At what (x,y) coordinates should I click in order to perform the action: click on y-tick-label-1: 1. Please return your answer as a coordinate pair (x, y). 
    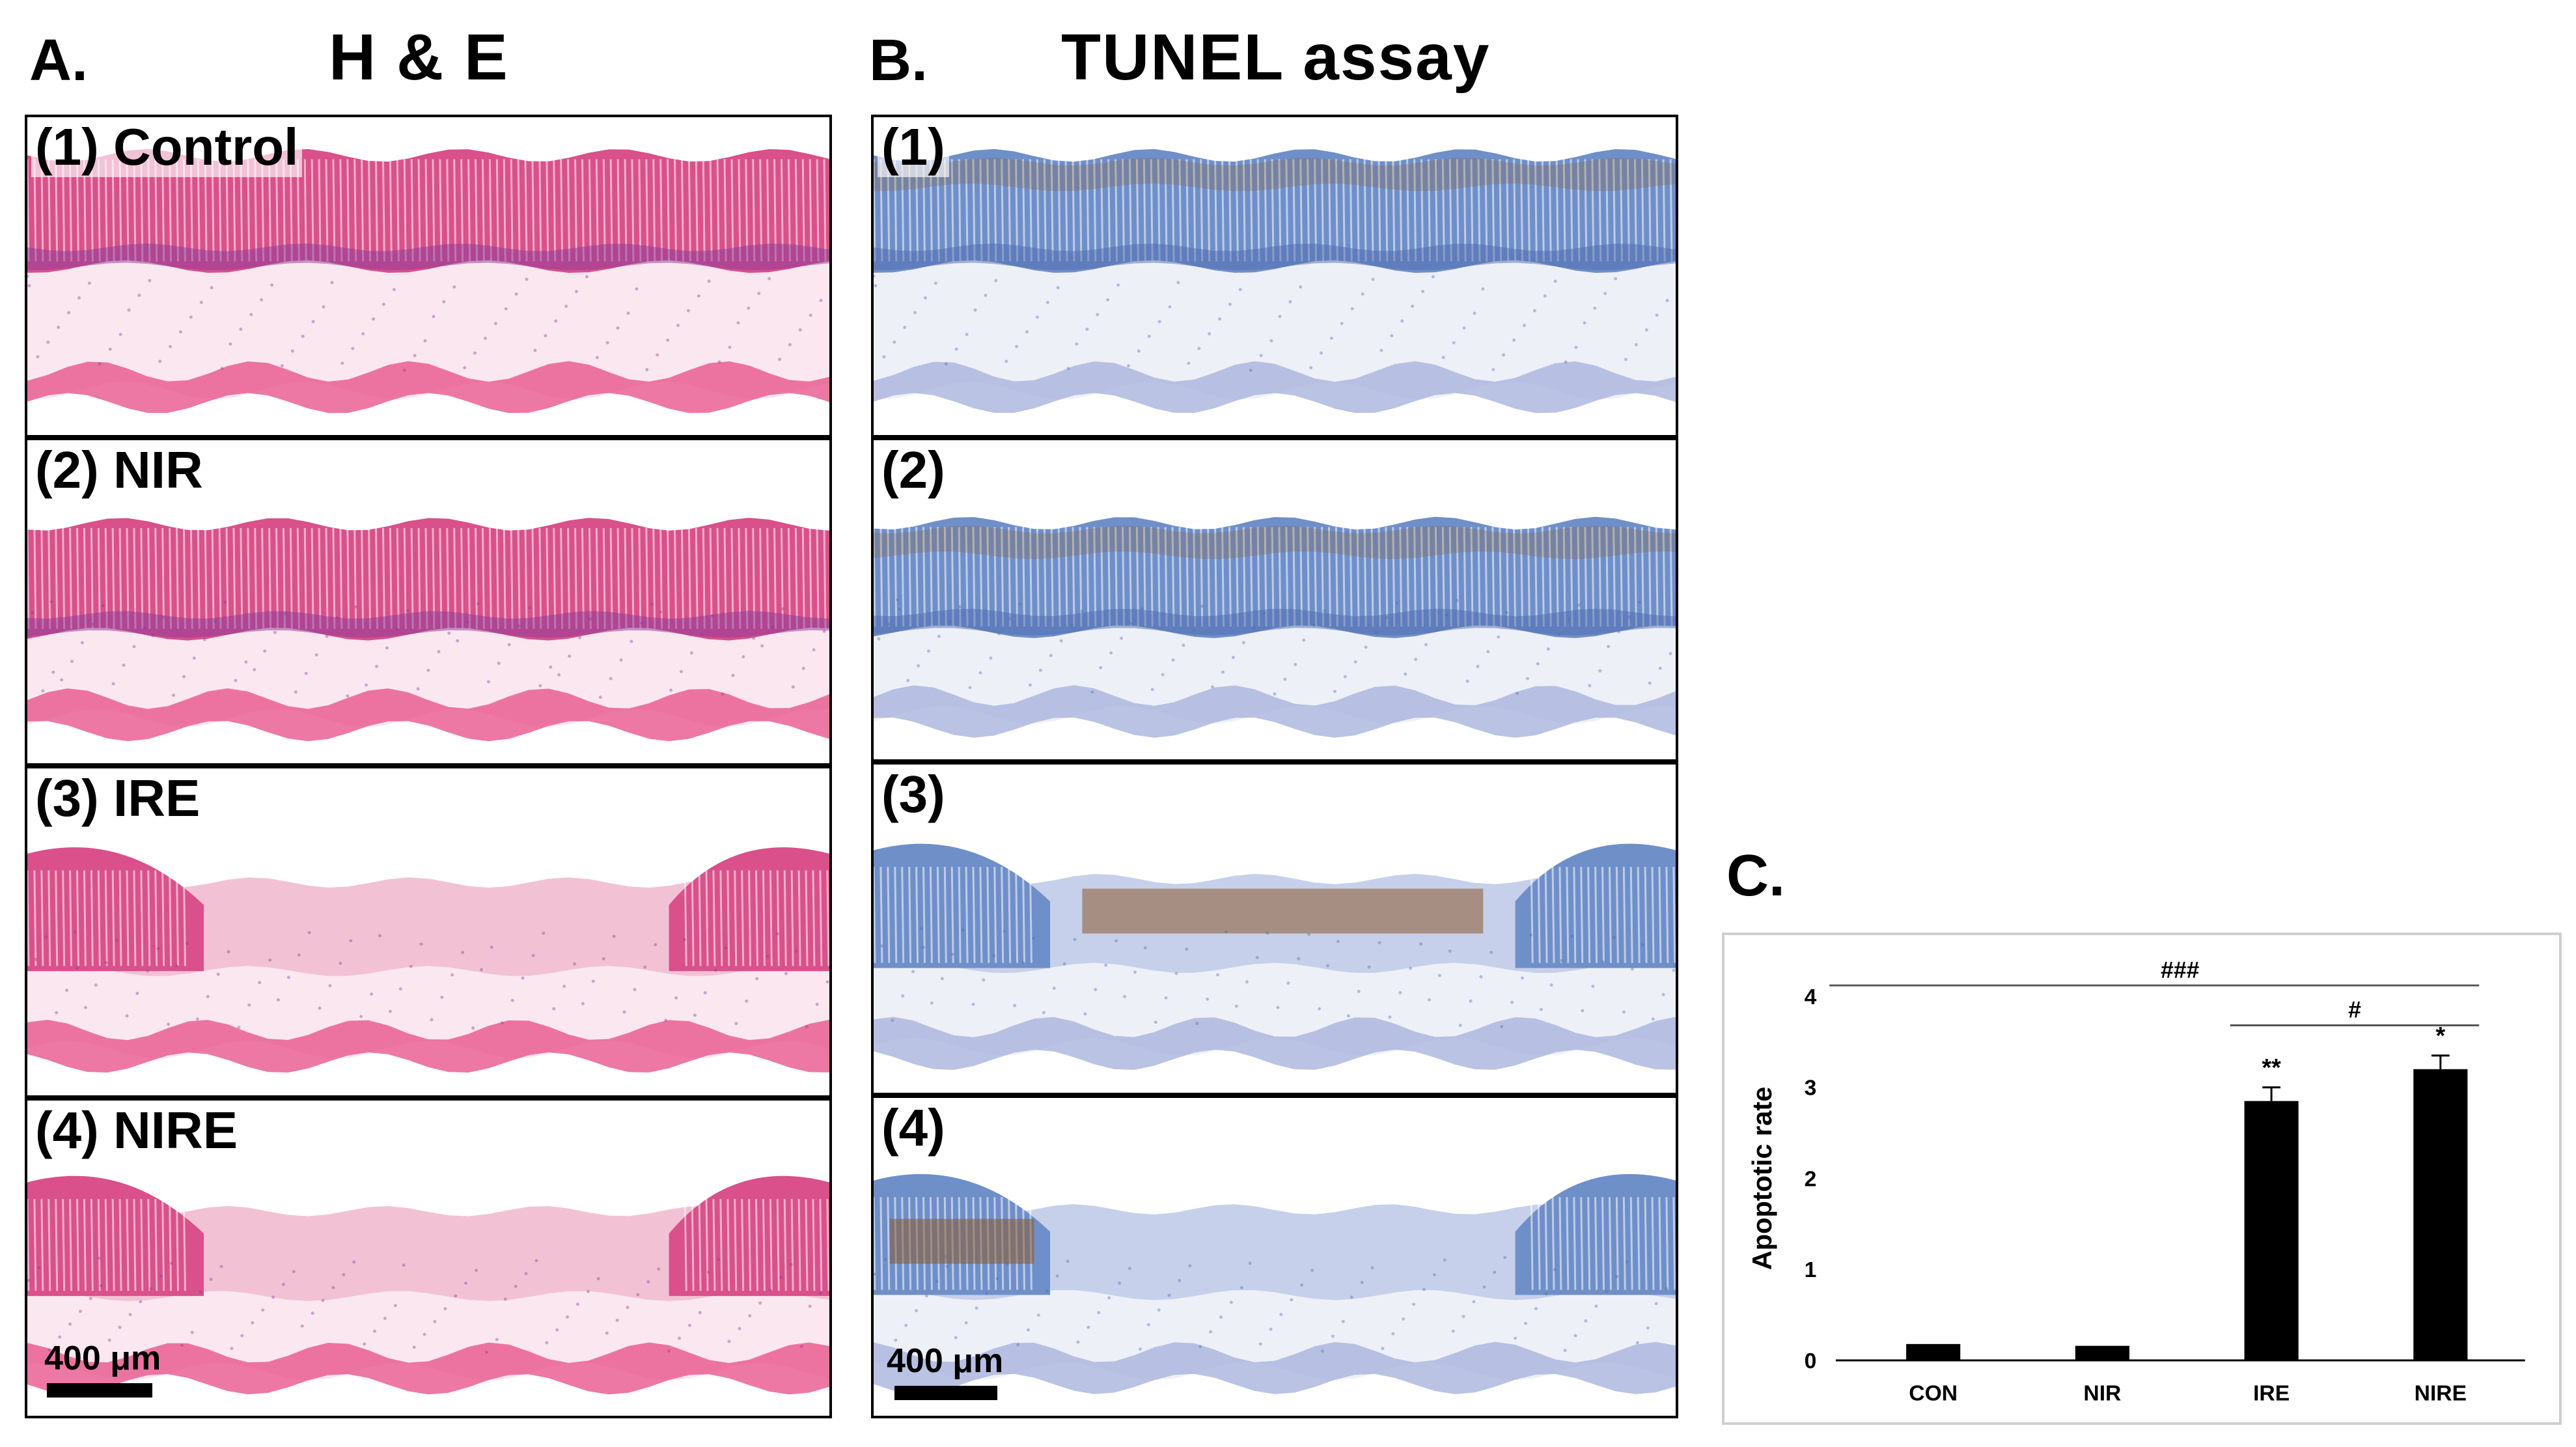
    Looking at the image, I should click on (1811, 1270).